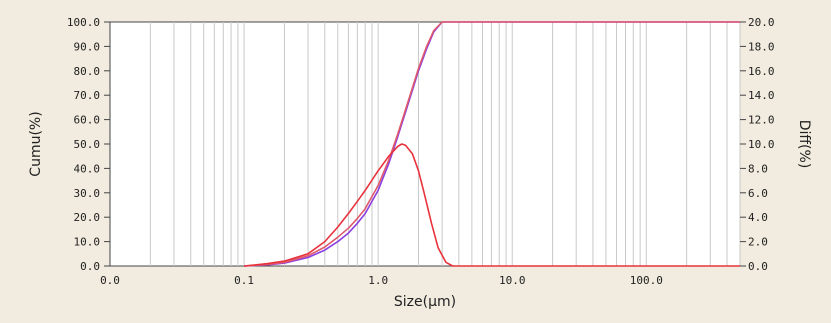 The width and height of the screenshot is (831, 323). Describe the element at coordinates (761, 120) in the screenshot. I see `y-right-tick-label: 12.0` at that location.